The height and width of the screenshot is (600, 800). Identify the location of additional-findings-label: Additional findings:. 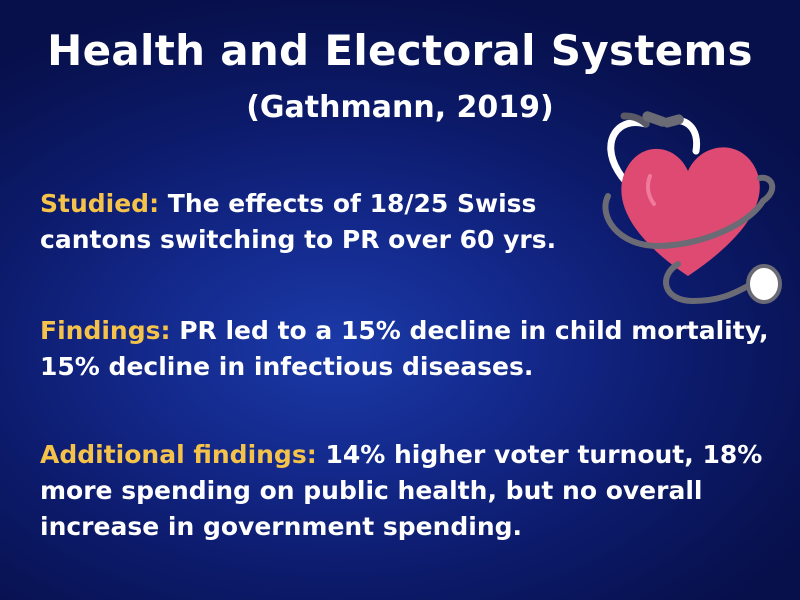
(178, 454).